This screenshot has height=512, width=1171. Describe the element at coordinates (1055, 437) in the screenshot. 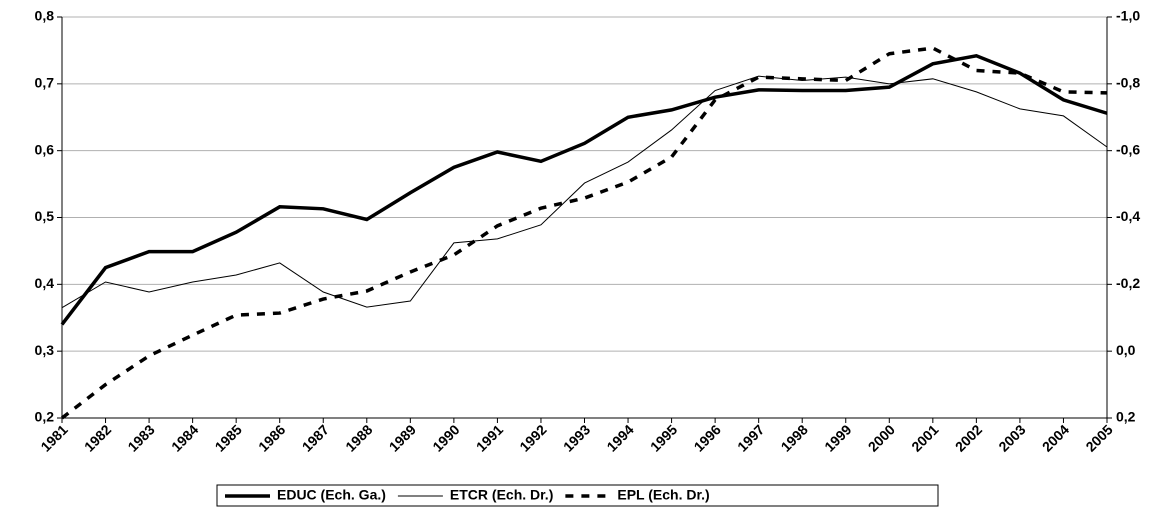

I see `x-tick-label: 2004` at that location.